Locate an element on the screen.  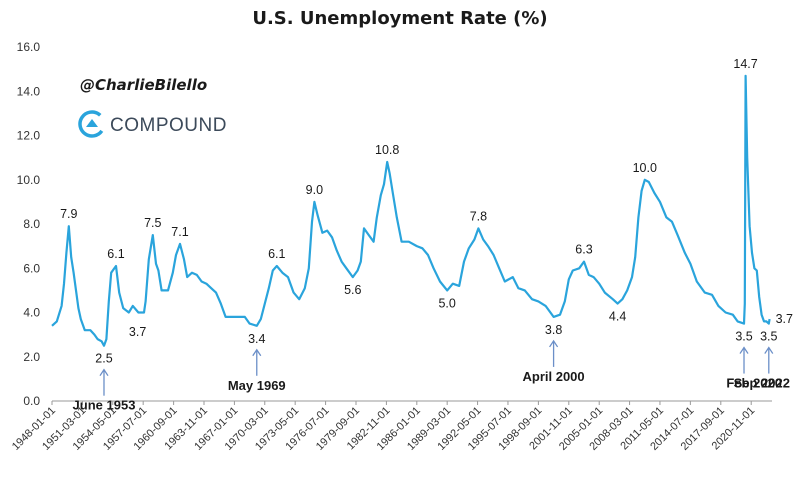
value-label: 7.5 is located at coordinates (152, 223).